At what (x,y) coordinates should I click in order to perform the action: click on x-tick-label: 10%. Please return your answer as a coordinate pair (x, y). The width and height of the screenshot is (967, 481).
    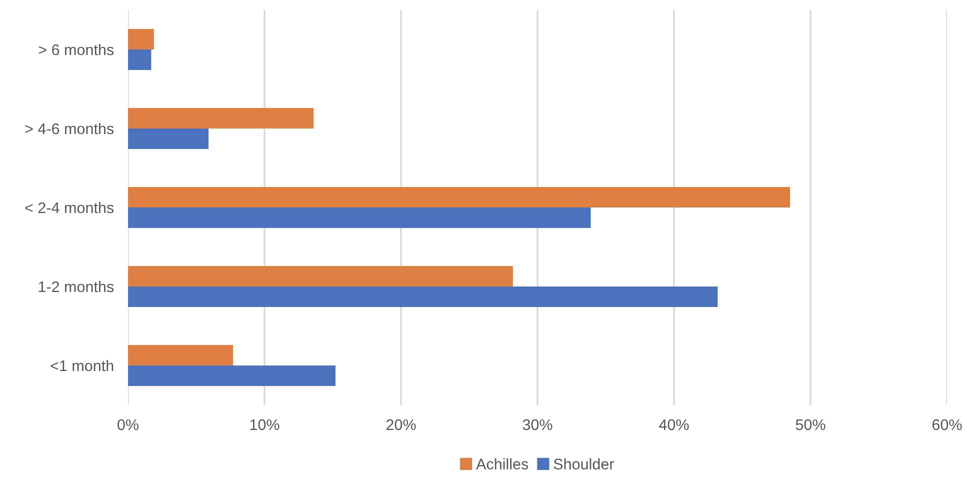
    Looking at the image, I should click on (265, 424).